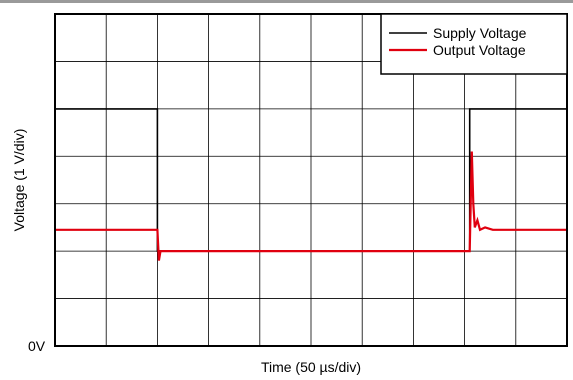 This screenshot has height=380, width=573. I want to click on top-rule, so click(286, 1).